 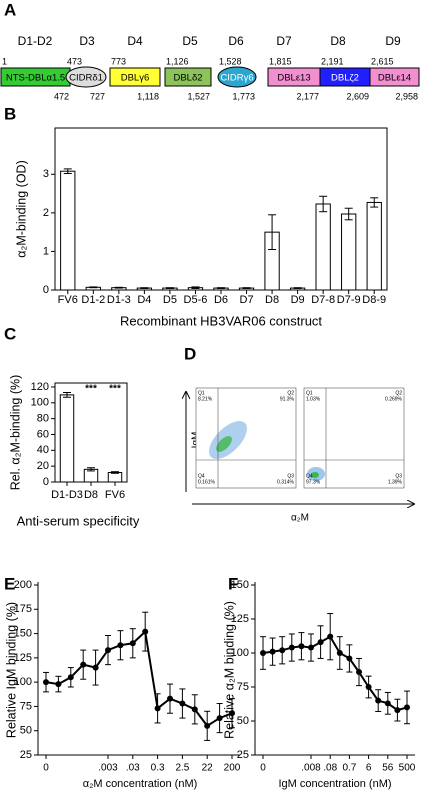 I want to click on quadrant-percent: 1.03%, so click(x=313, y=399).